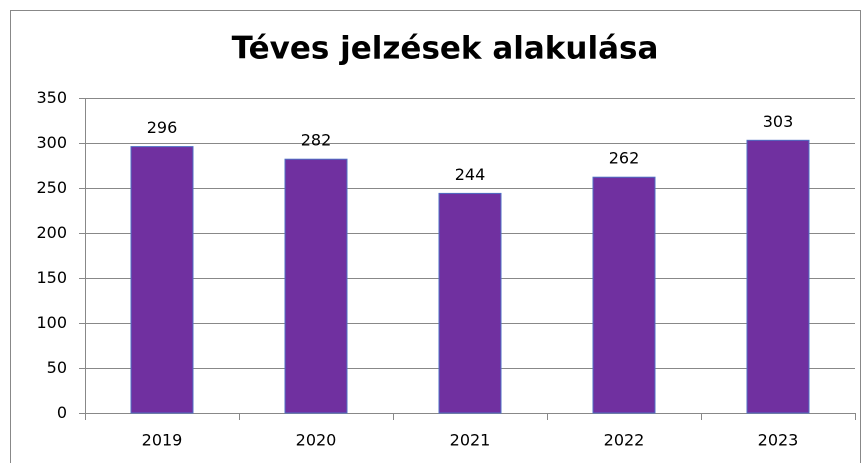  Describe the element at coordinates (51, 97) in the screenshot. I see `y-tick-label: 350` at that location.